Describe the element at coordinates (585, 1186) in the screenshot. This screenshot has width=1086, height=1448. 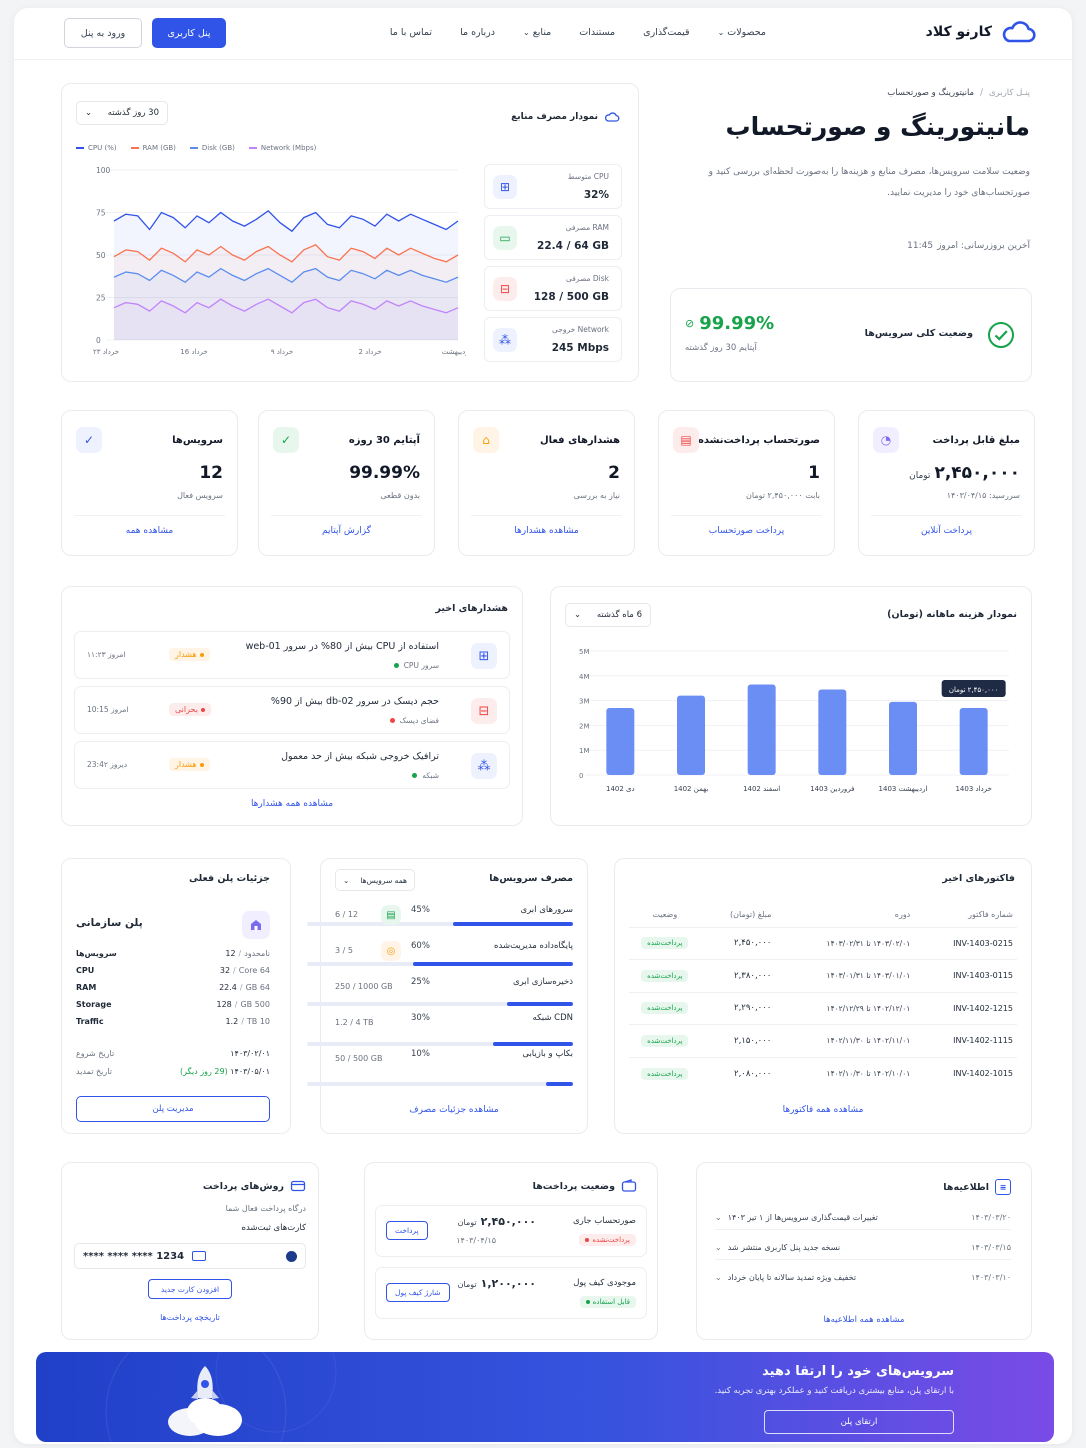
I see `payment-status-title: وضعیت پرداخت‌ها` at that location.